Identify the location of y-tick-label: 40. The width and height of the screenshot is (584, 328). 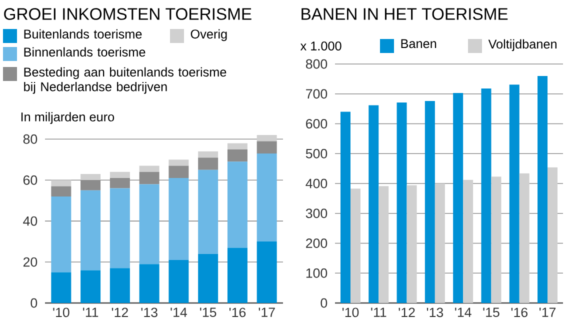
(30, 221).